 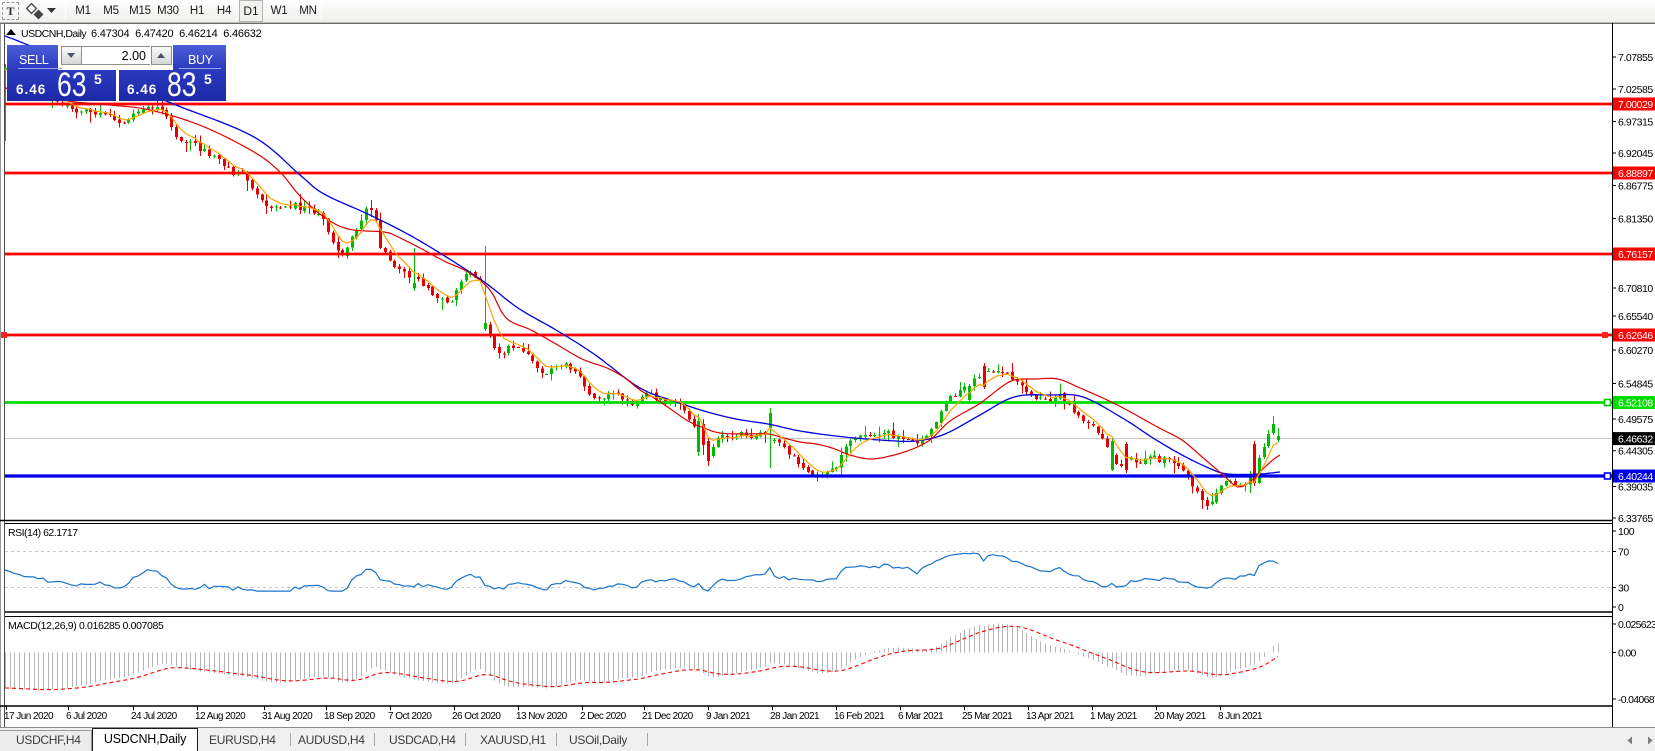 What do you see at coordinates (154, 716) in the screenshot?
I see `svg-text: 24 Jul 2020` at bounding box center [154, 716].